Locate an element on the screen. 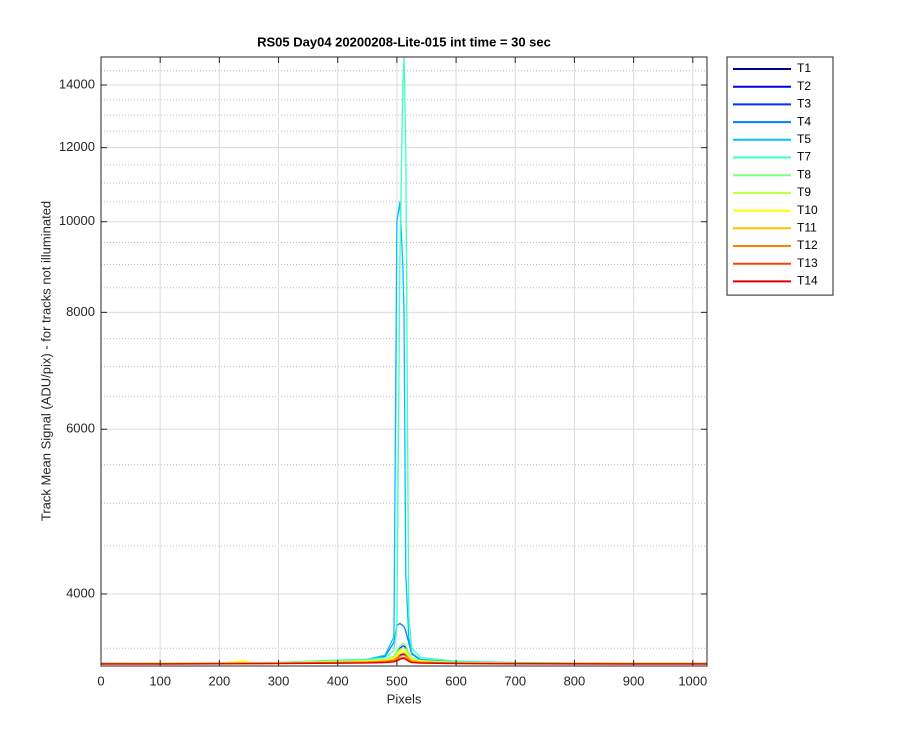  legend-label: T1 is located at coordinates (804, 68).